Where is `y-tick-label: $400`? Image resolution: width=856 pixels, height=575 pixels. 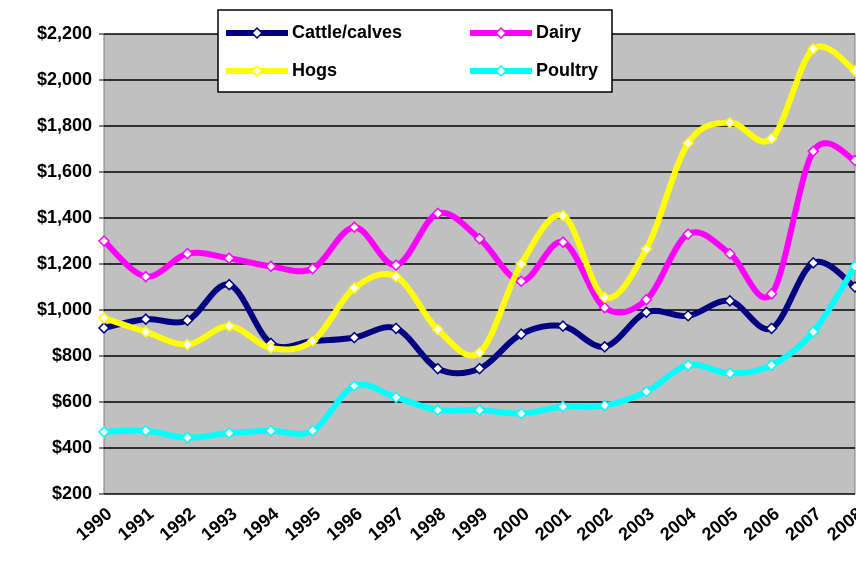
y-tick-label: $400 is located at coordinates (72, 447).